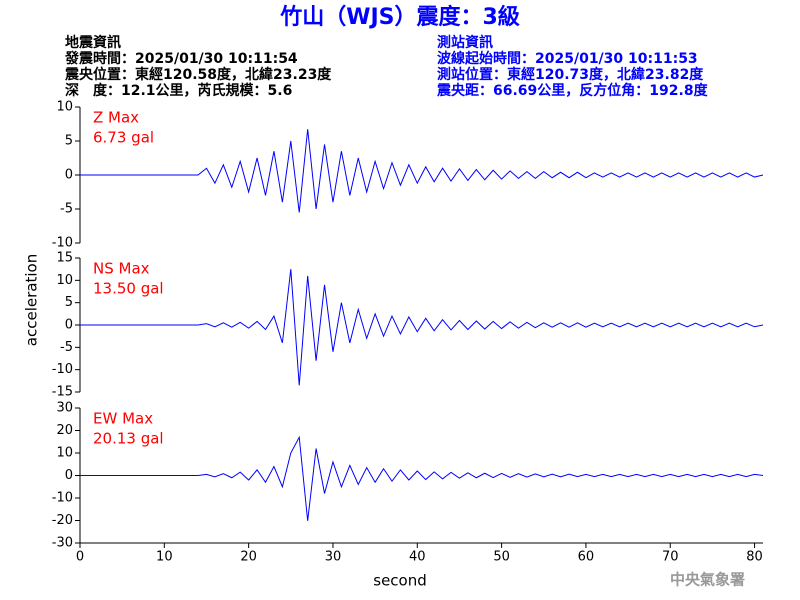 The height and width of the screenshot is (600, 800). What do you see at coordinates (178, 90) in the screenshot?
I see `header-line: 深 度：12.1公里，芮氏規模：5.6` at bounding box center [178, 90].